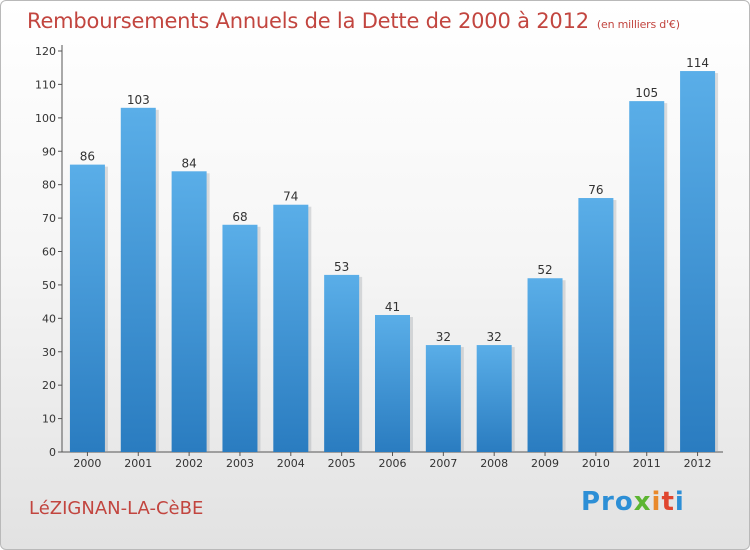 The height and width of the screenshot is (550, 750). Describe the element at coordinates (45, 118) in the screenshot. I see `y-tick-label: 100` at that location.